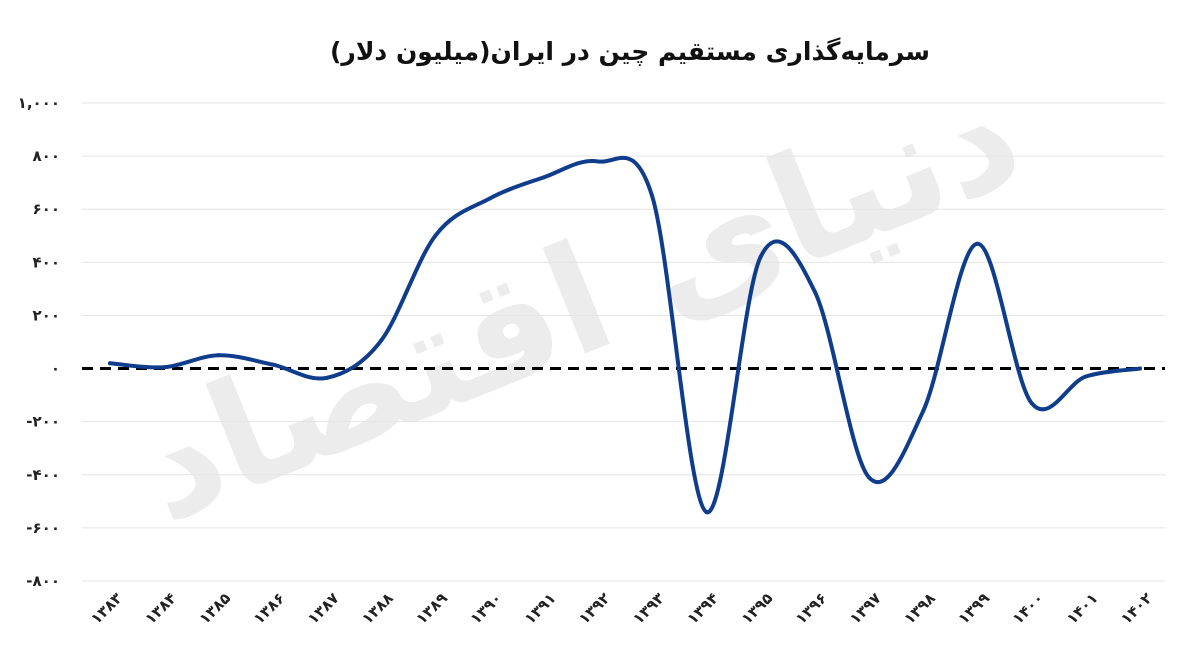 Image resolution: width=1200 pixels, height=662 pixels. I want to click on y-tick-label: -۸۰۰, so click(43, 581).